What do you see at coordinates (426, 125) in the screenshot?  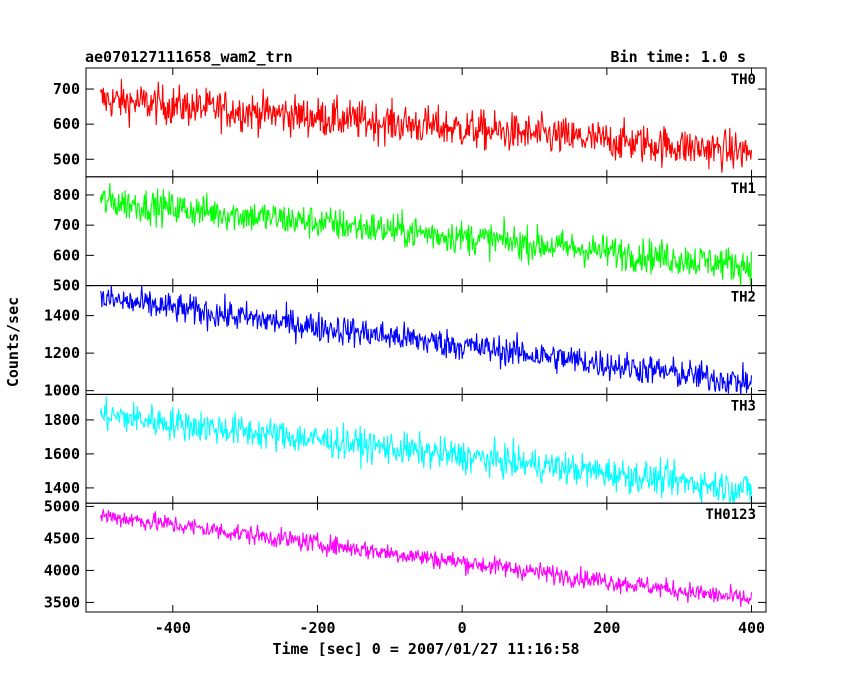 I see `series-line-th0` at bounding box center [426, 125].